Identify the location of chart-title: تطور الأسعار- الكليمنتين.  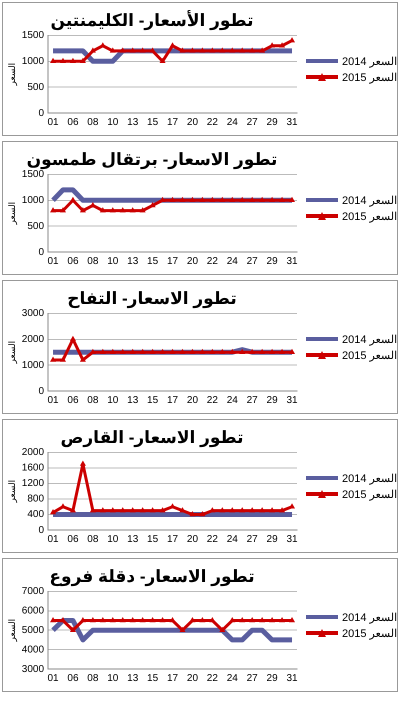
(152, 19).